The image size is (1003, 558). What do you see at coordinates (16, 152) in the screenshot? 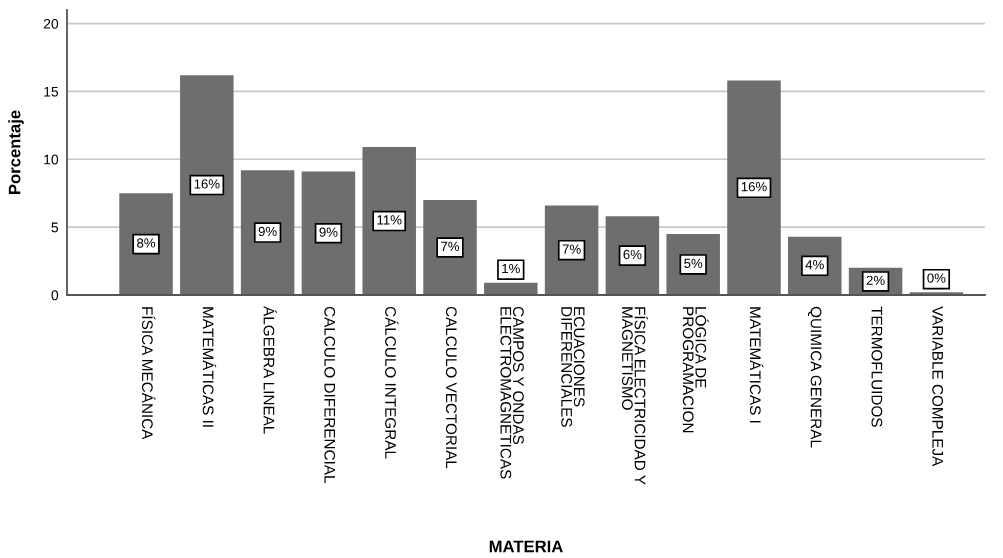
I see `y-axis-title: Porcentaje` at bounding box center [16, 152].